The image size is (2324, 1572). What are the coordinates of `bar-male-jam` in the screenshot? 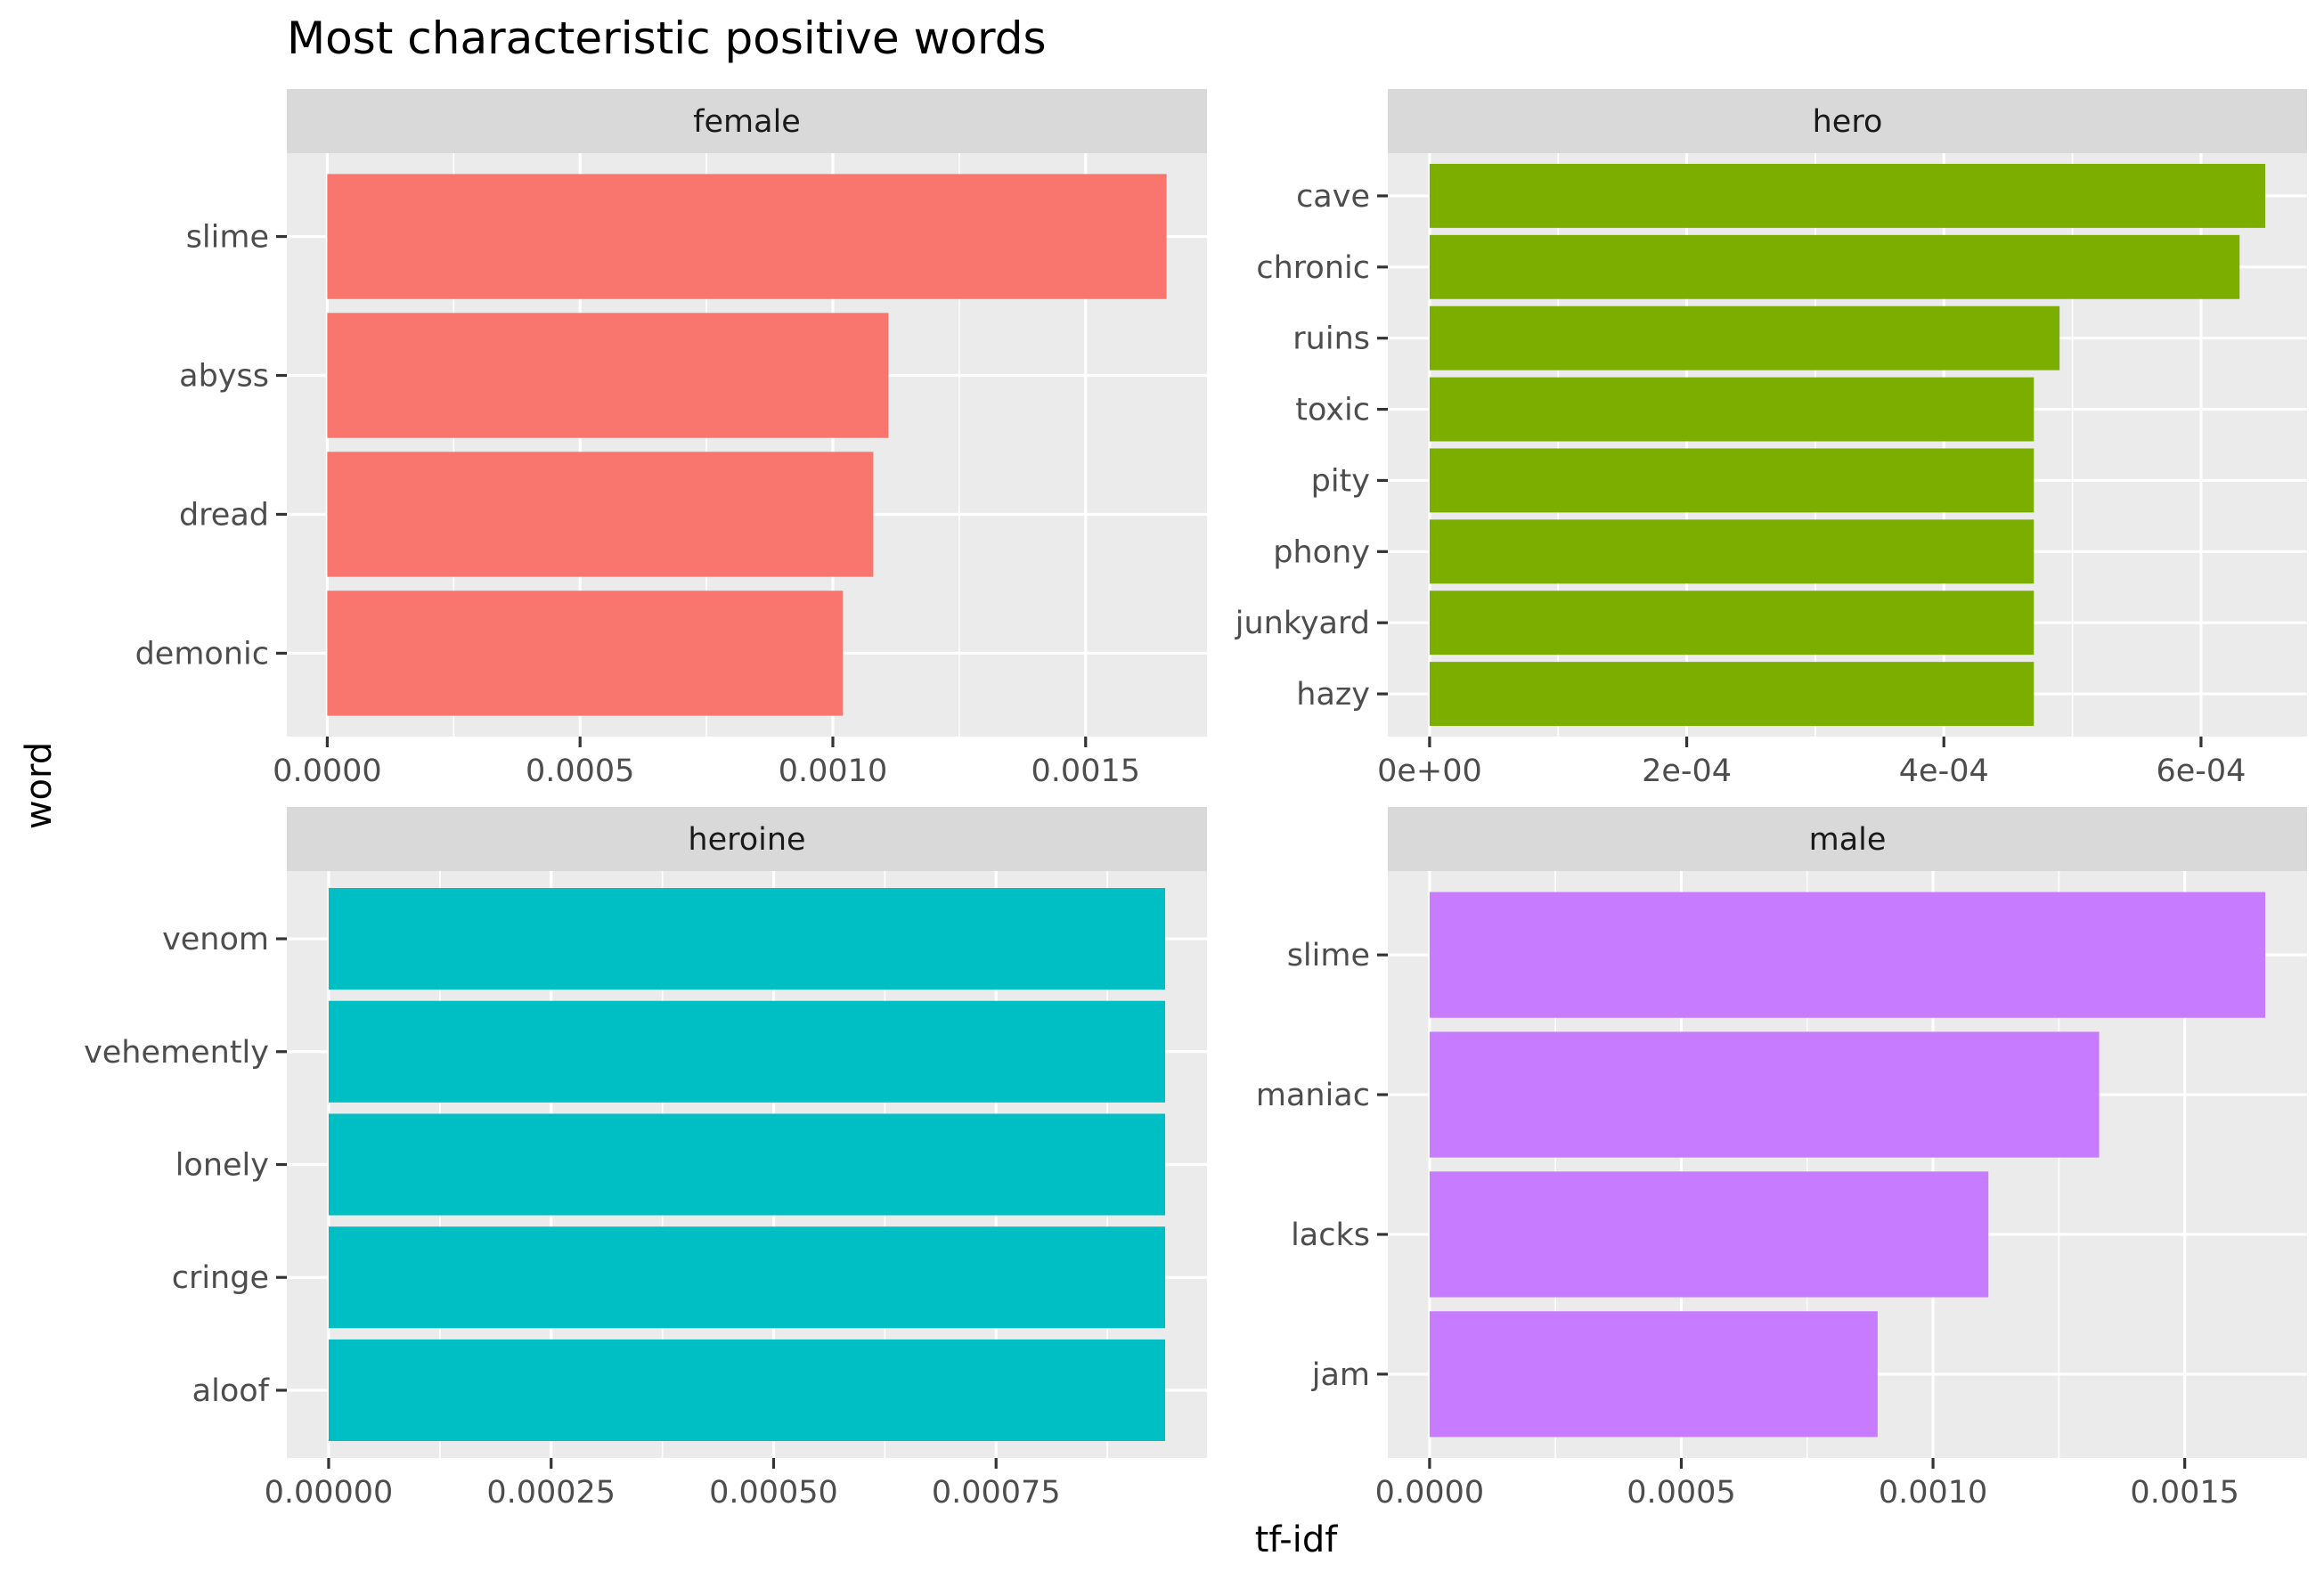 It's located at (1653, 1375).